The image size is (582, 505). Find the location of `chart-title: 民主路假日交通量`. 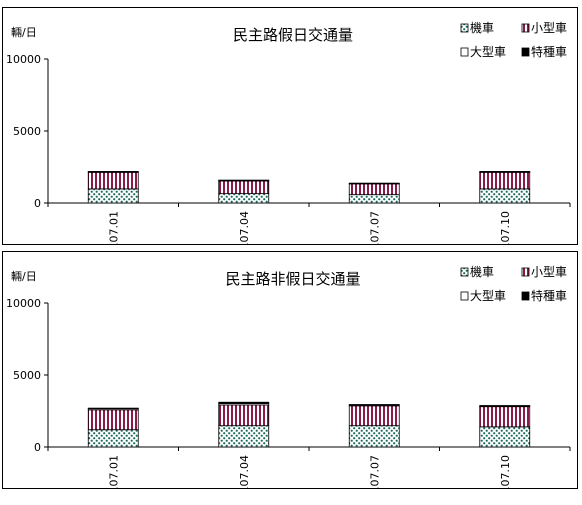

chart-title: 民主路假日交通量 is located at coordinates (293, 35).